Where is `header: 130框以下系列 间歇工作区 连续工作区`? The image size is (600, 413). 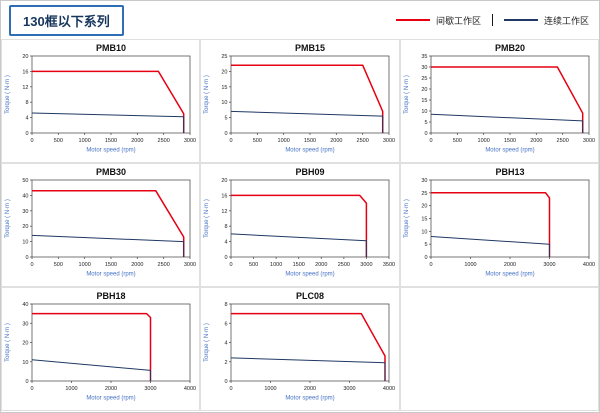
header: 130框以下系列 间歇工作区 连续工作区 is located at coordinates (300, 20).